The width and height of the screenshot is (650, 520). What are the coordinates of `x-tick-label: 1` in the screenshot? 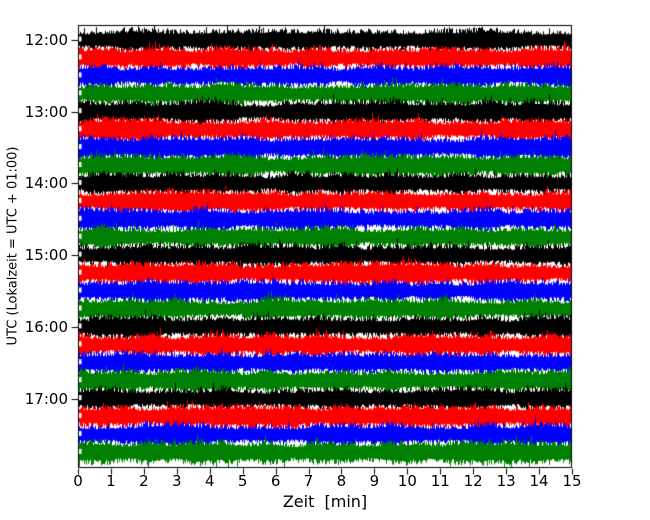 It's located at (111, 481).